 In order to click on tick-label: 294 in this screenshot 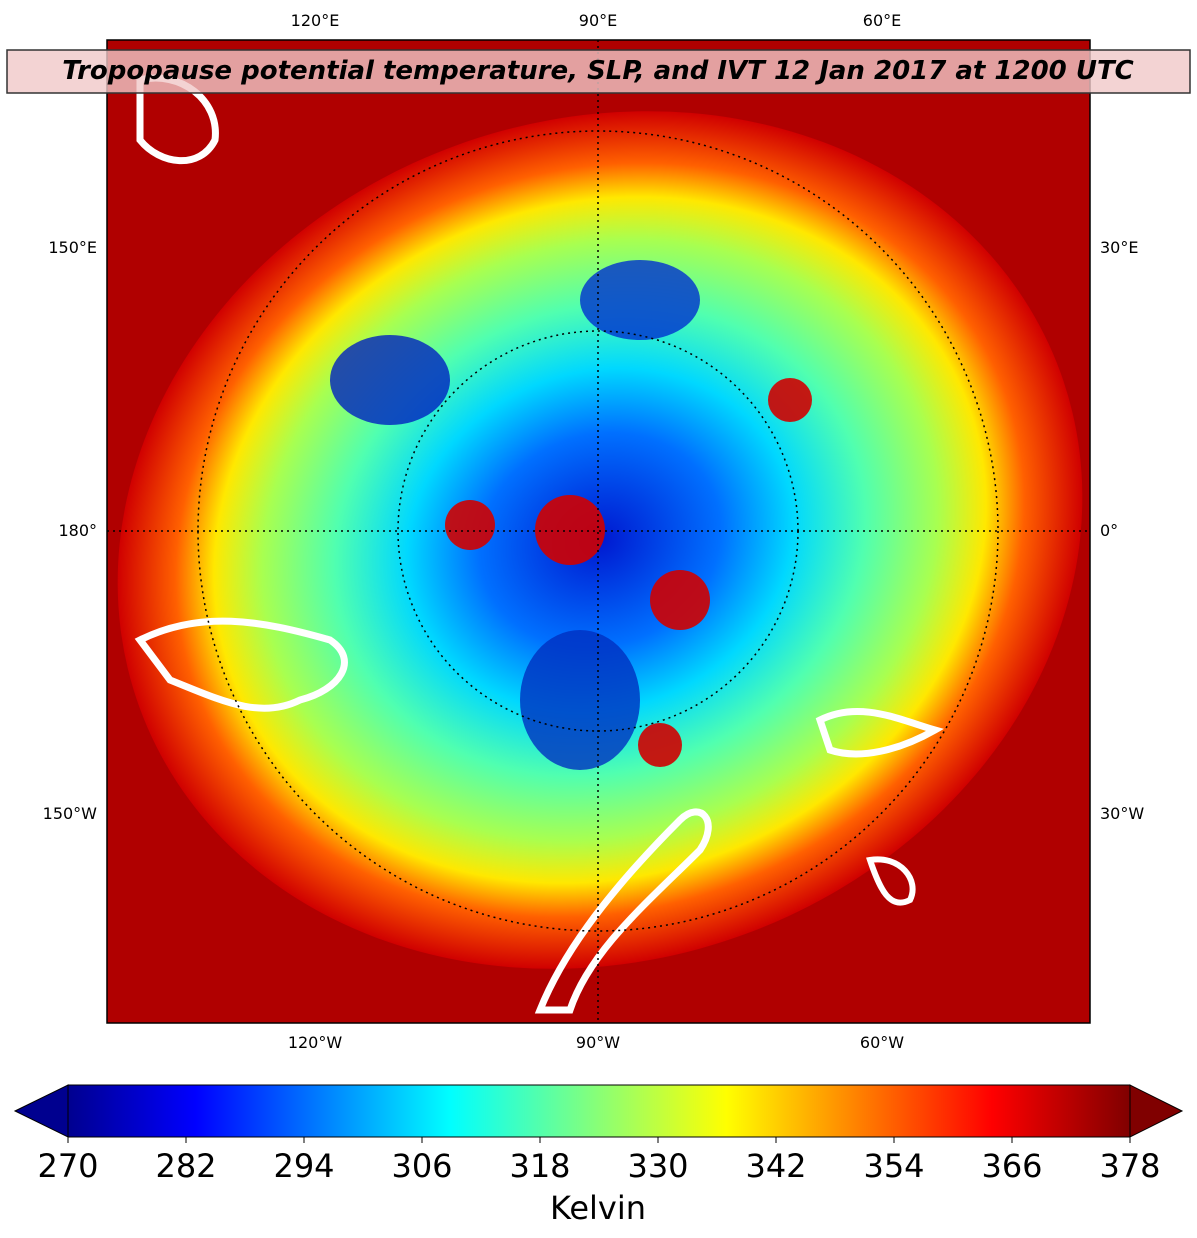, I will do `click(303, 1166)`.